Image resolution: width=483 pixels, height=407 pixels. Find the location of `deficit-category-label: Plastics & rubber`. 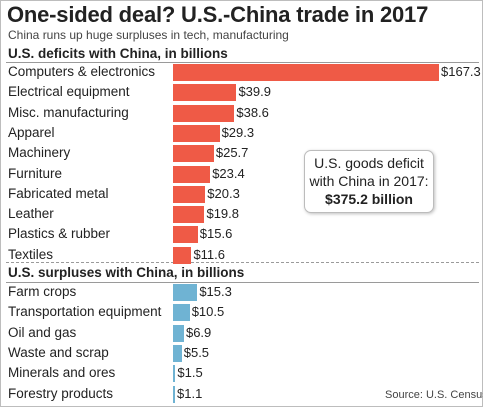

deficit-category-label: Plastics & rubber is located at coordinates (59, 233).